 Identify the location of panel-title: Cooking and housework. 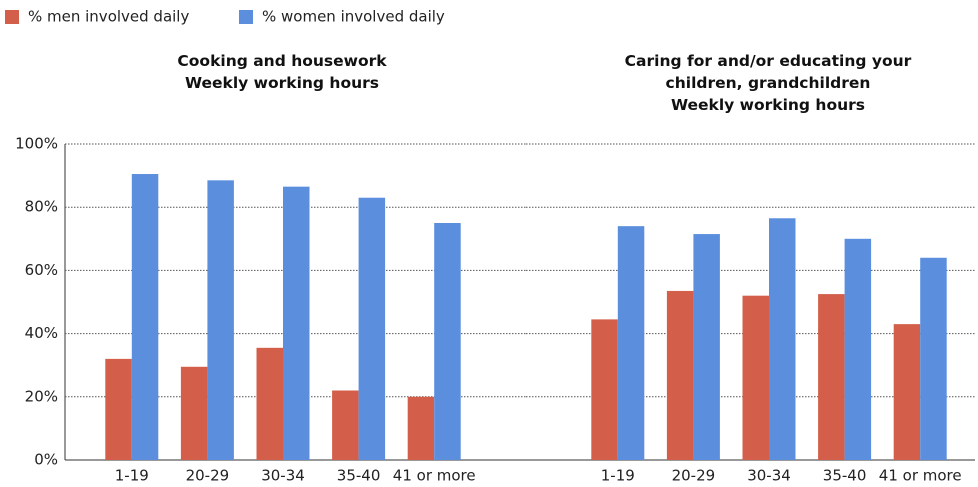
(282, 61).